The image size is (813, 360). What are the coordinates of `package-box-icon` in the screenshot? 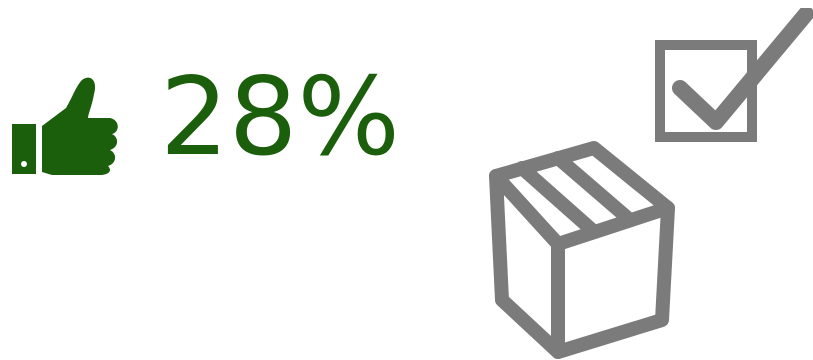 It's located at (582, 250).